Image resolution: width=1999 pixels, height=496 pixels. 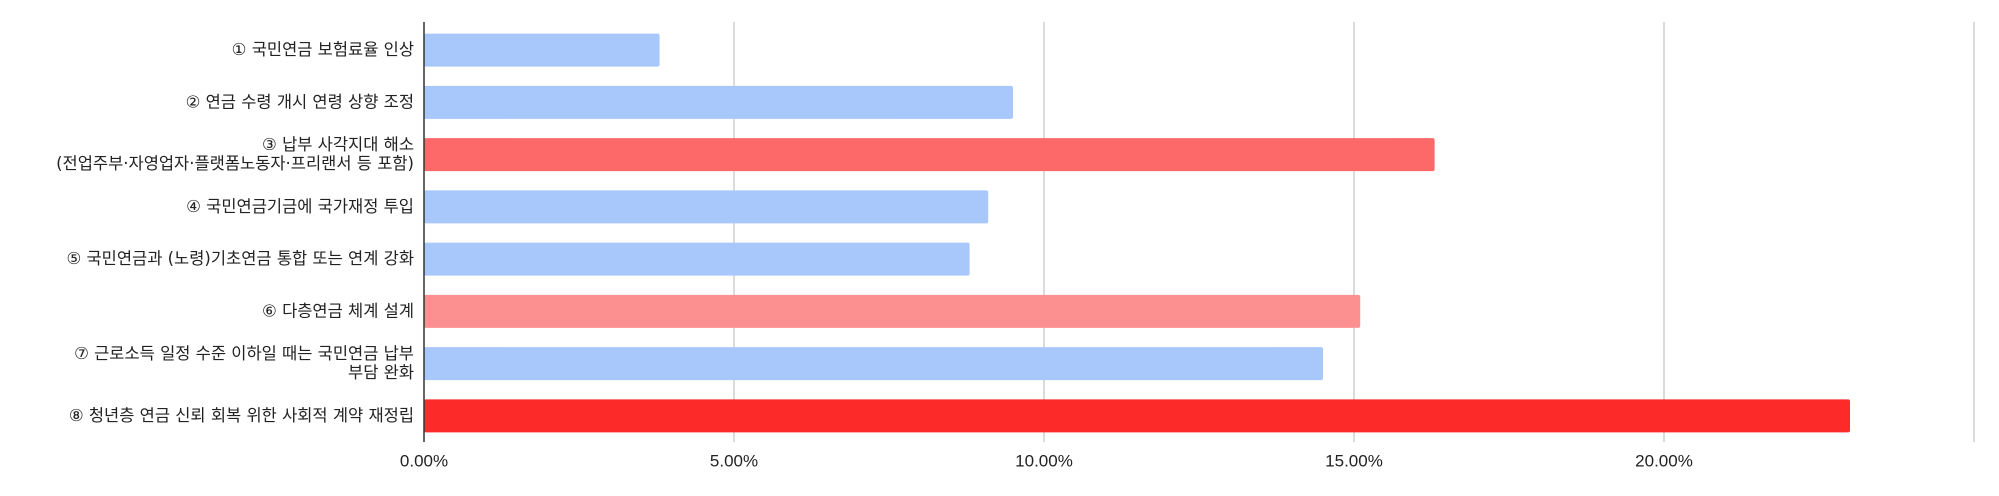 What do you see at coordinates (338, 310) in the screenshot?
I see `category-label-6: ⑥ 다층연금 체계 설계` at bounding box center [338, 310].